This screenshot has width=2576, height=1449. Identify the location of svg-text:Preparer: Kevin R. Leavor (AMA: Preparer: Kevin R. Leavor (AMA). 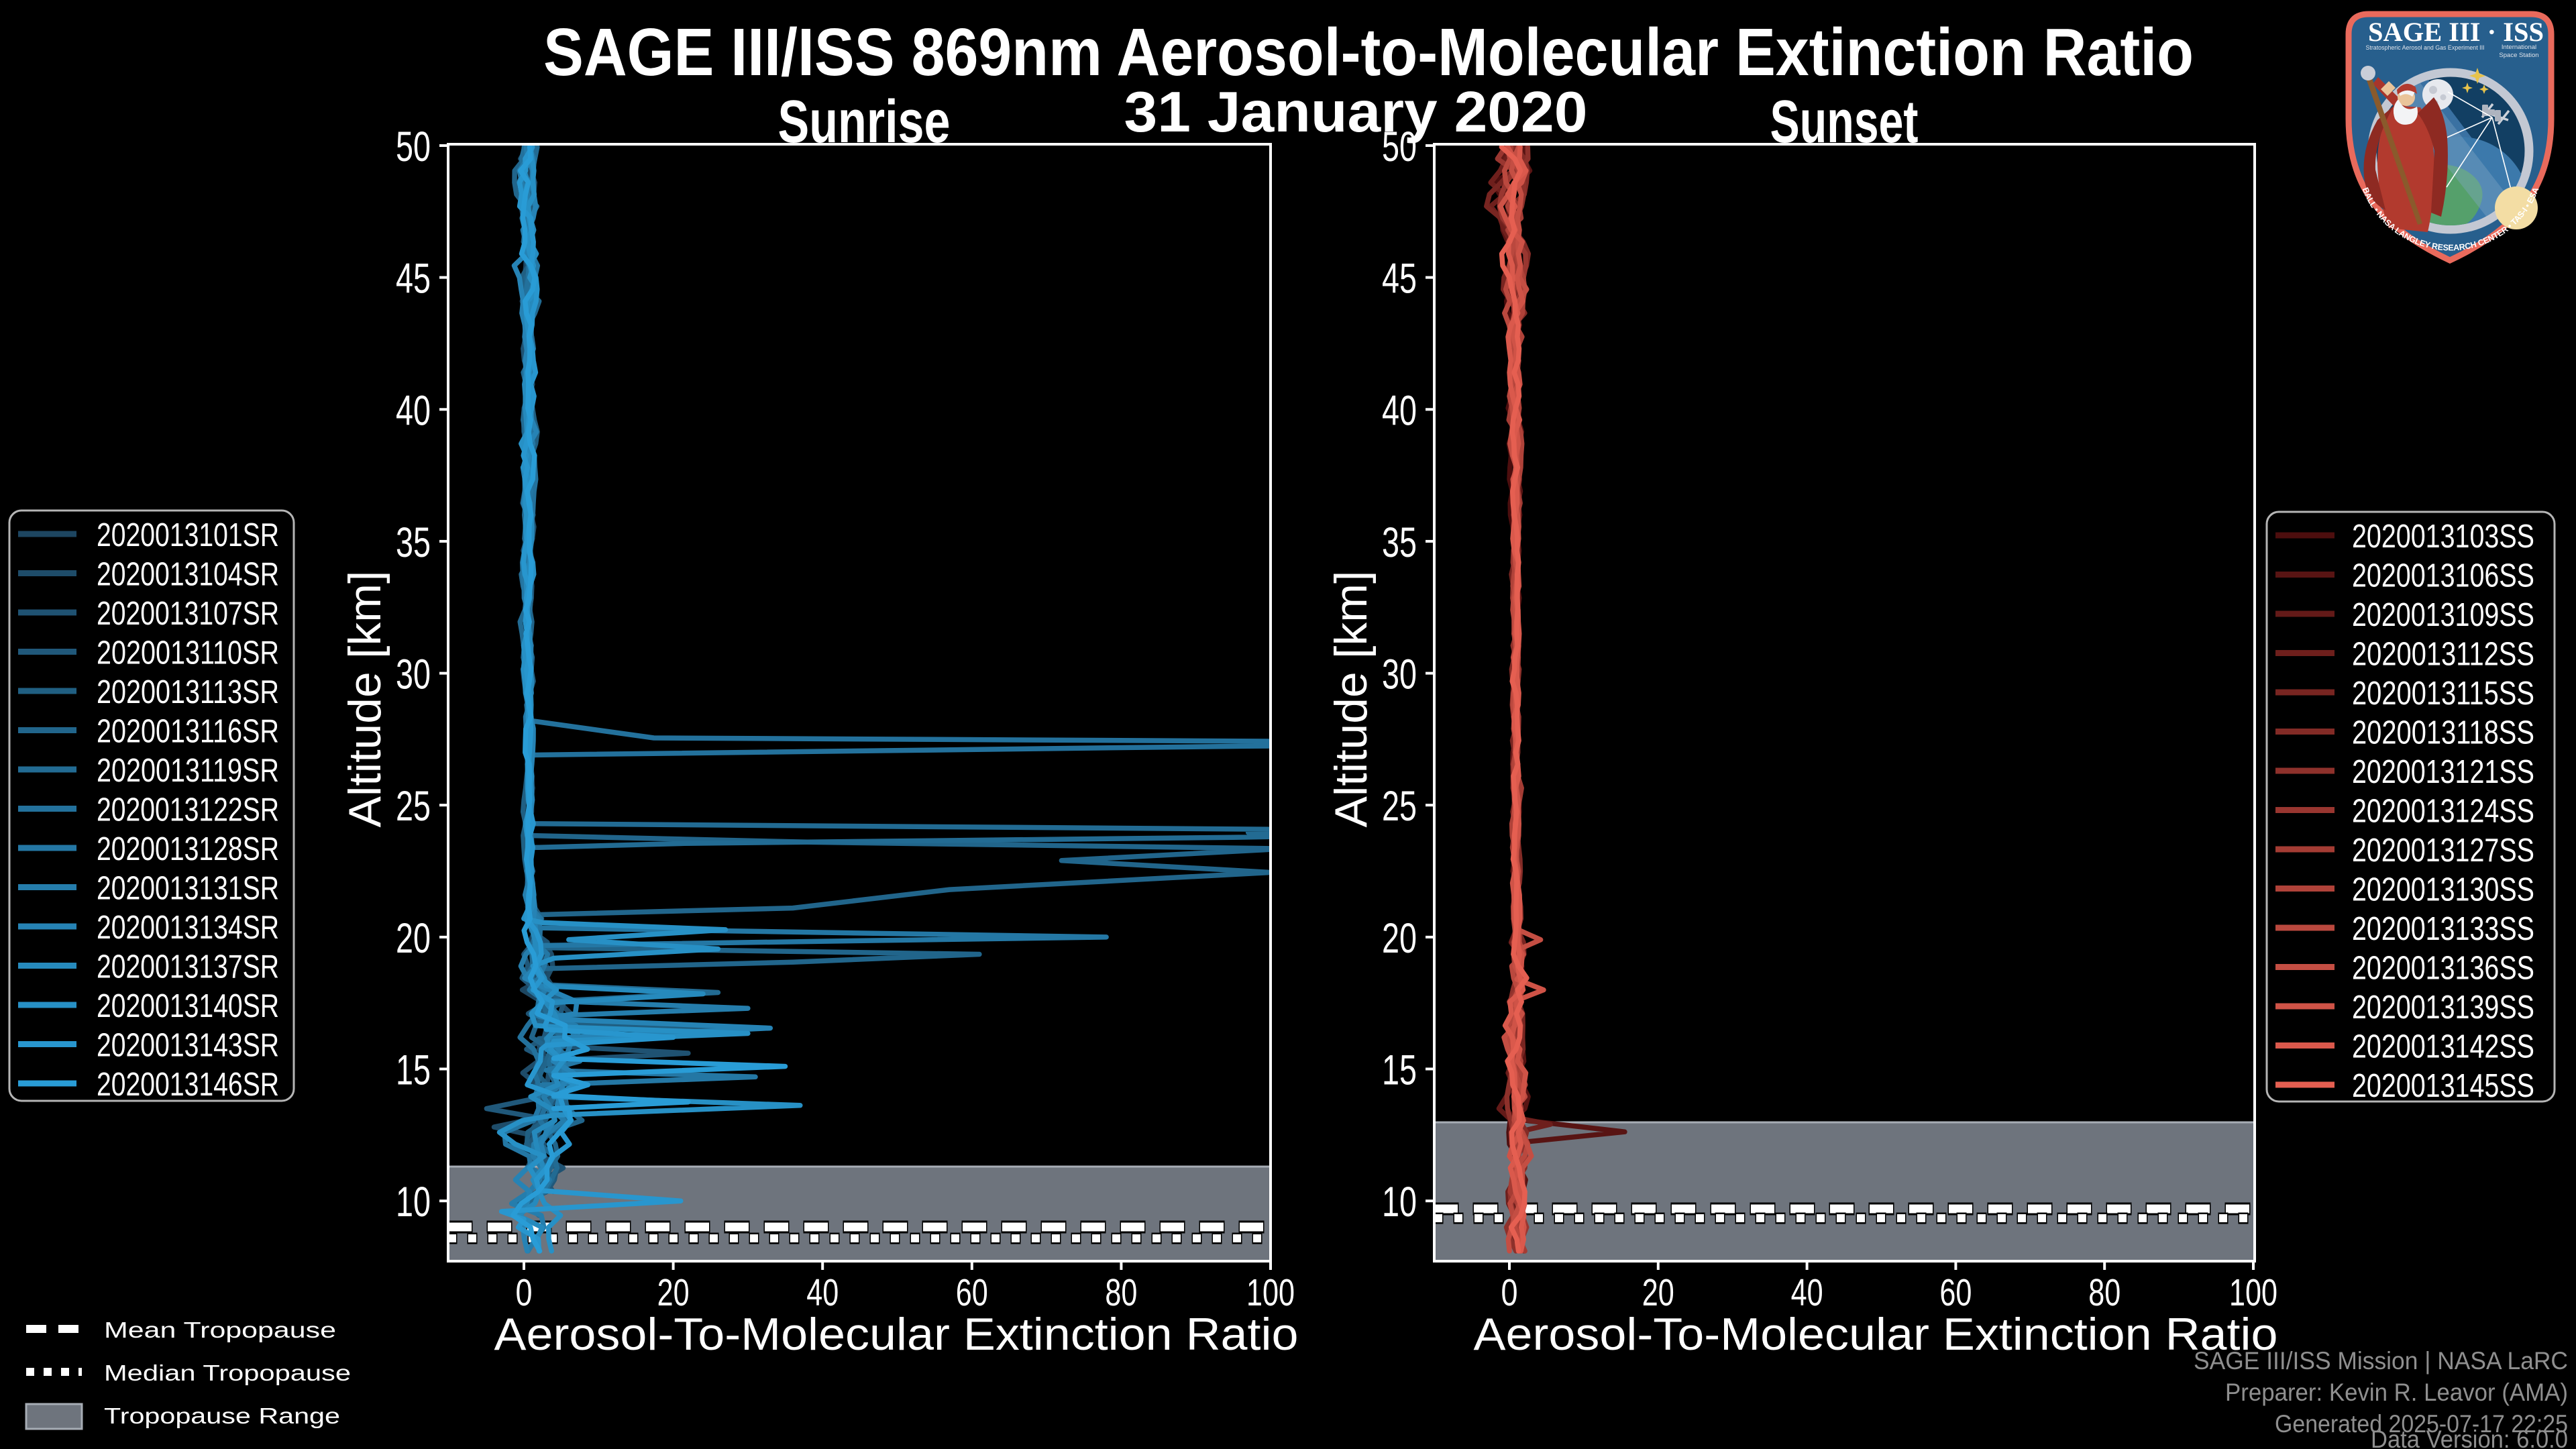
(2396, 1392).